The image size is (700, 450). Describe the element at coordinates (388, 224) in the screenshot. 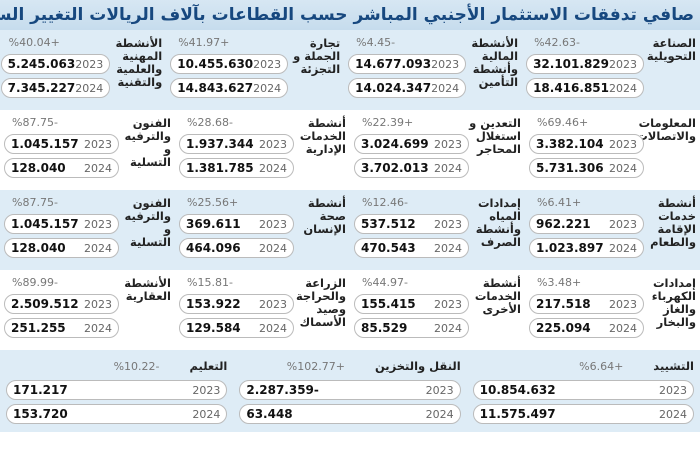

I see `value: 537.512` at that location.